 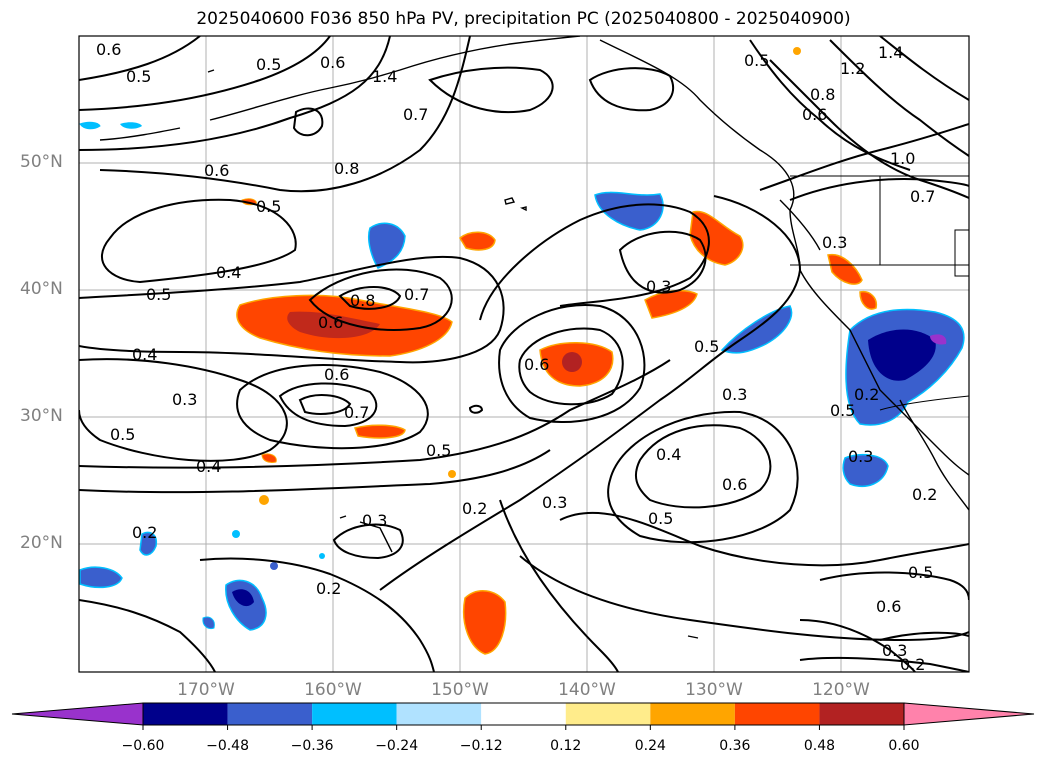 I want to click on precip-positive-core, so click(x=333, y=325).